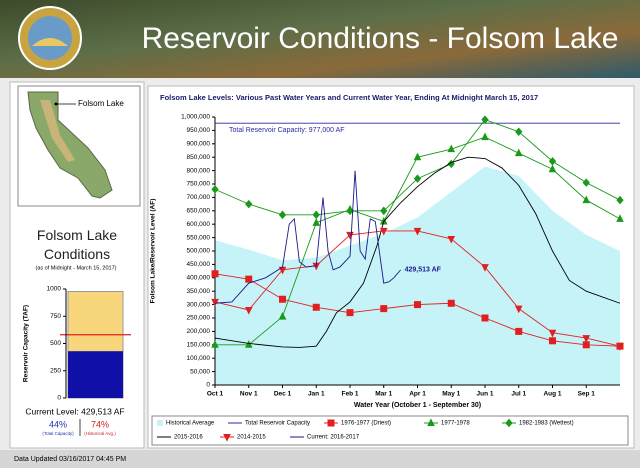  What do you see at coordinates (195, 117) in the screenshot?
I see `y-tick-label: 1,000,000` at bounding box center [195, 117].